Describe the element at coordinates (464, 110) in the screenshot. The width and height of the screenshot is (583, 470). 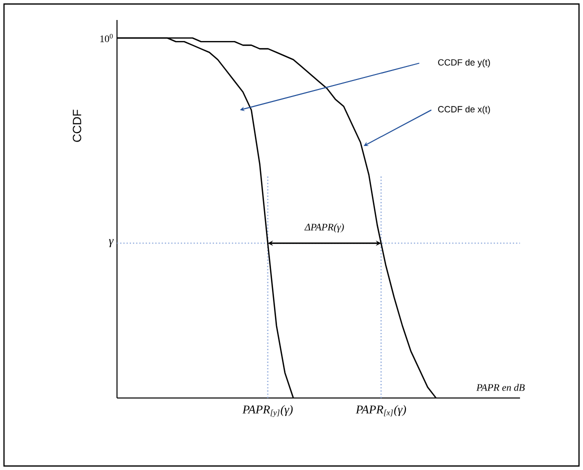
I see `text: CCDF de x(t)` at that location.